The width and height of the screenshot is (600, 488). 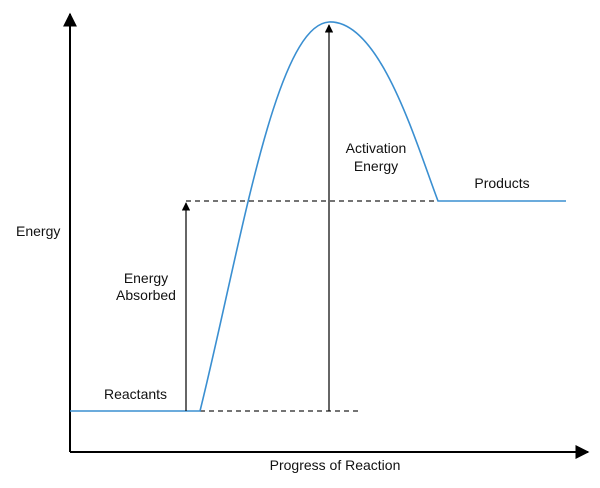 I want to click on energy-absorbed-label-line1: Energy, so click(x=146, y=278).